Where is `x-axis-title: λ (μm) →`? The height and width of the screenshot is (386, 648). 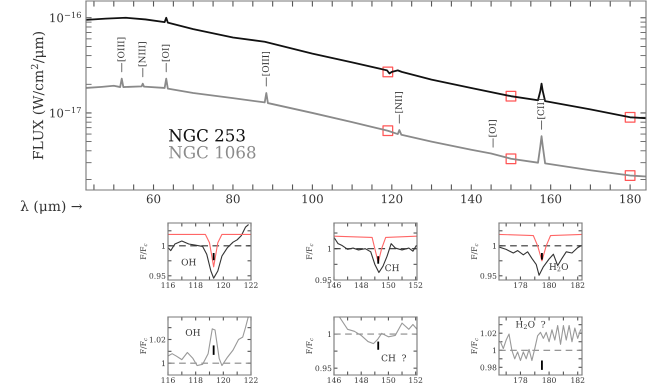 x-axis-title: λ (μm) → is located at coordinates (51, 207).